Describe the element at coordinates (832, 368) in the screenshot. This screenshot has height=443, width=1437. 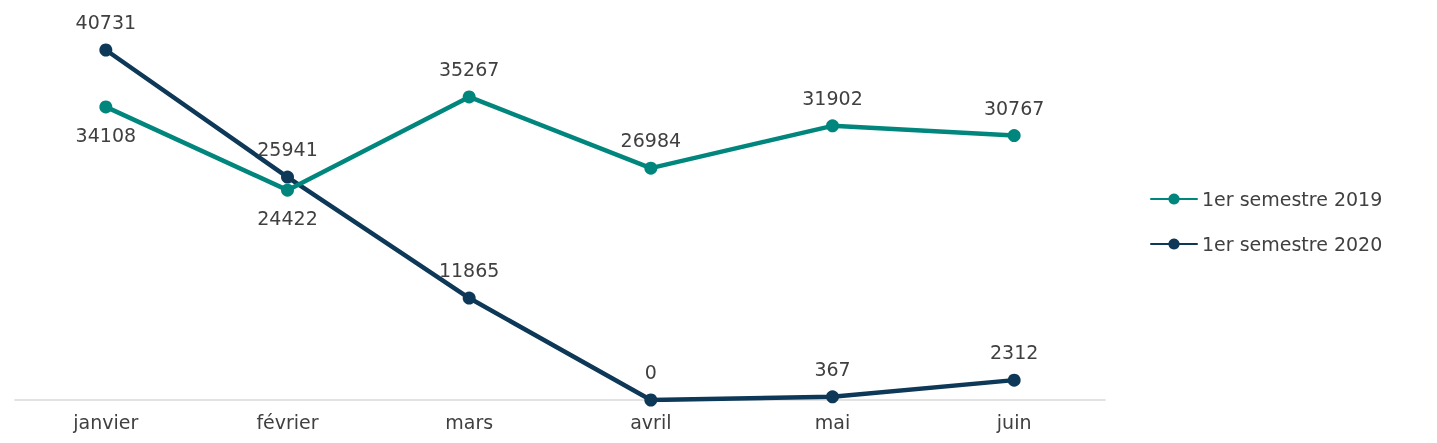
I see `data-label: 367` at that location.